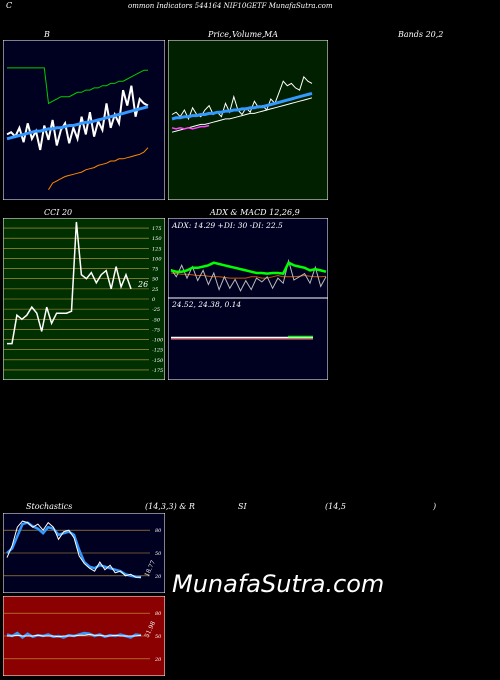  I want to click on stoch-label: Stochastics, so click(49, 506).